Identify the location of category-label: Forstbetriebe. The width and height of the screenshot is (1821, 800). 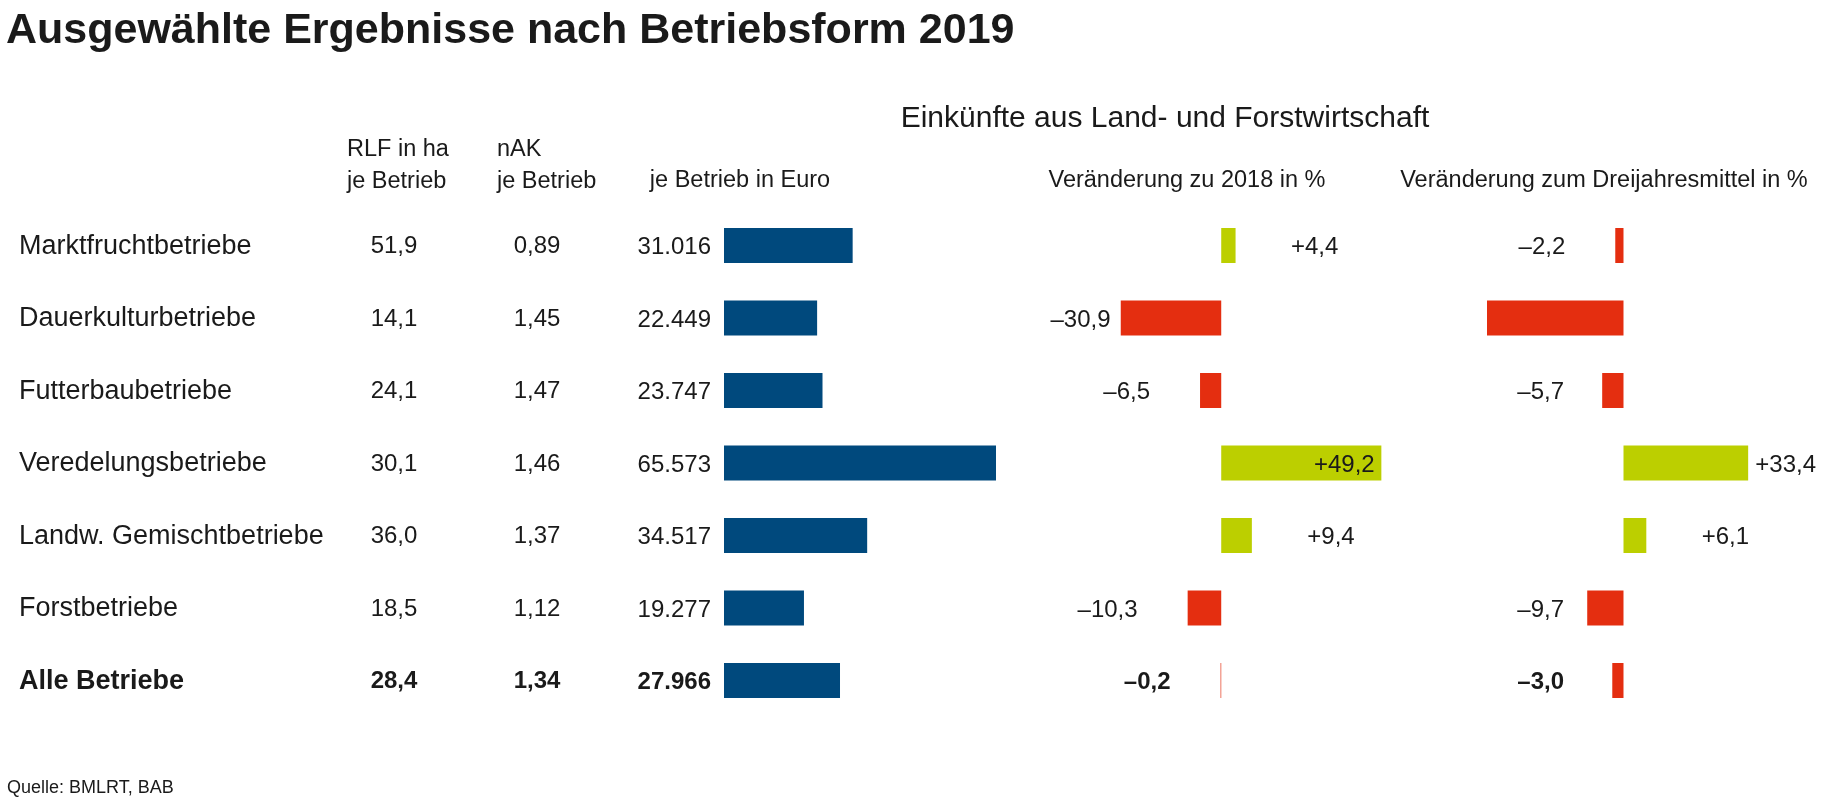
(99, 607).